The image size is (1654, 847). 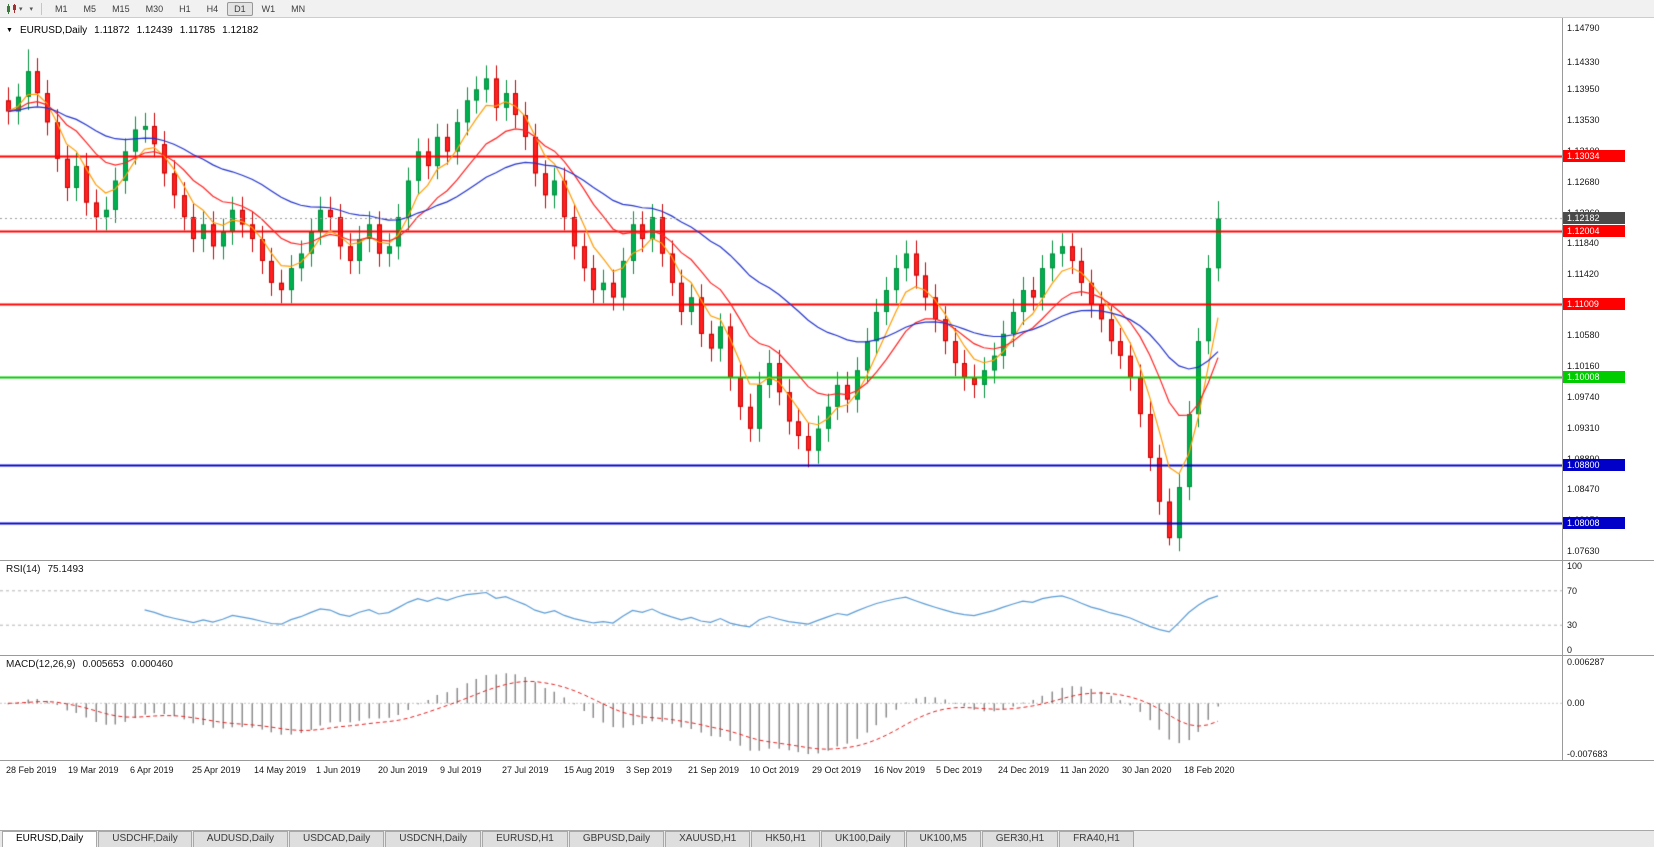 I want to click on price-axis-label: 1.13530, so click(x=1583, y=120).